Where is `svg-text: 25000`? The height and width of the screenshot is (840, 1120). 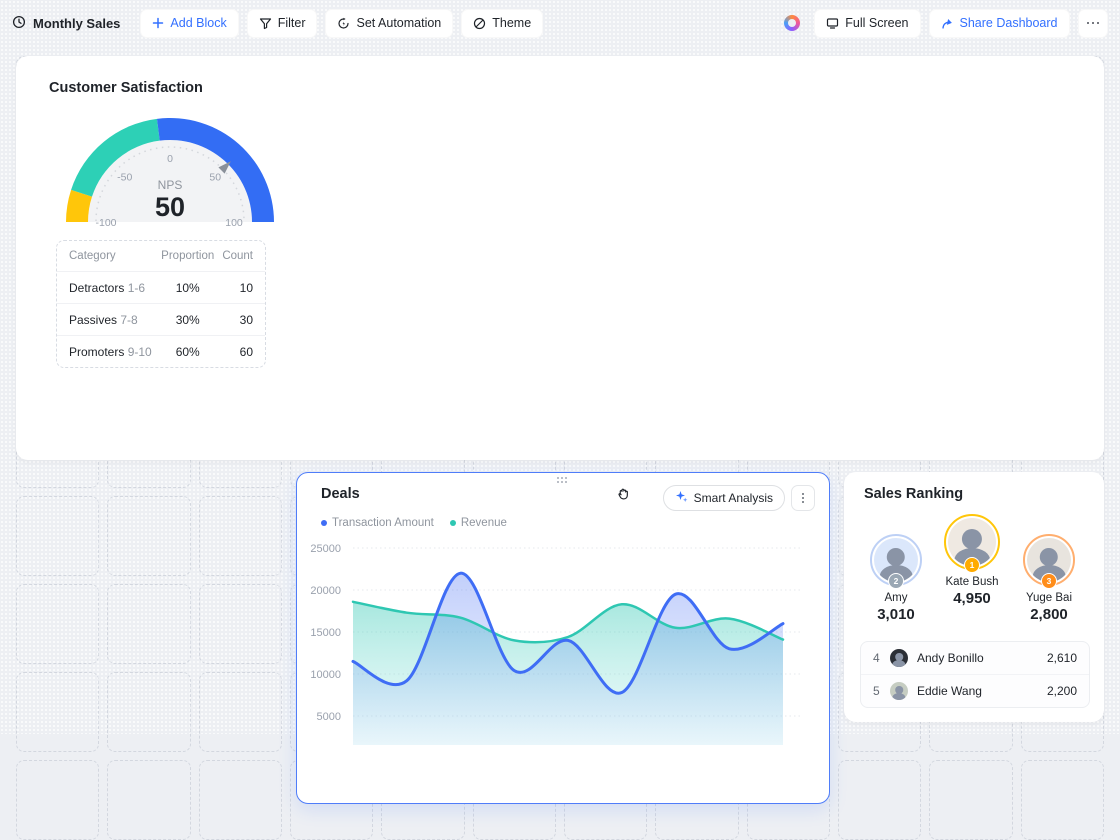 svg-text: 25000 is located at coordinates (325, 549).